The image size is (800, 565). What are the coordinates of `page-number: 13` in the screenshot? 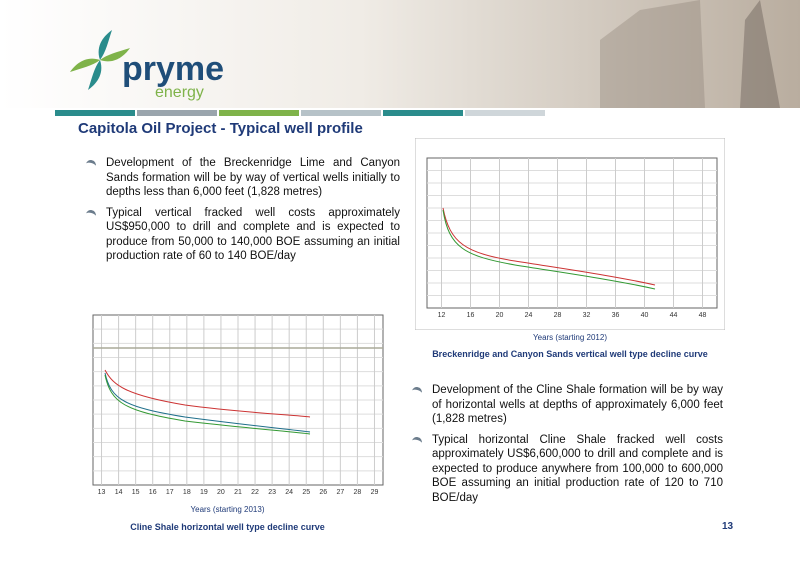 It's located at (728, 526).